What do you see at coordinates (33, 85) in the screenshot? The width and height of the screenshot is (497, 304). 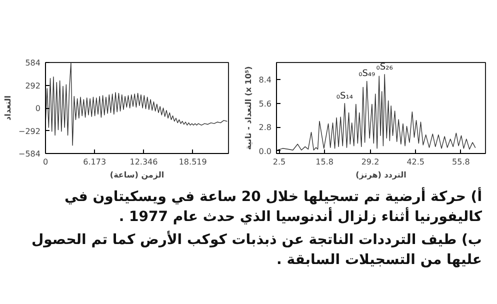 I see `y-tick-label: 292` at bounding box center [33, 85].